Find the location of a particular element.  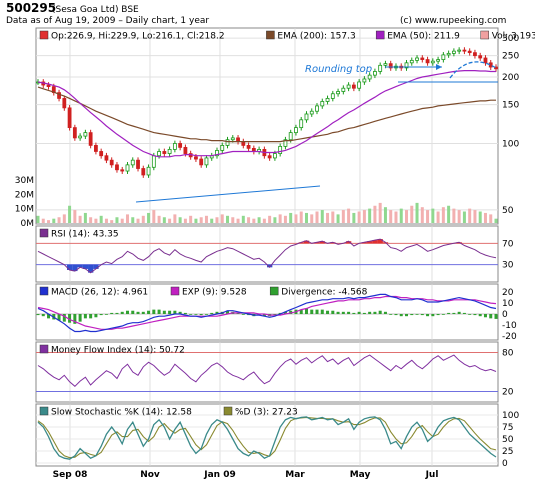

macd-legend-label: Divergence: -4.568 is located at coordinates (324, 293).